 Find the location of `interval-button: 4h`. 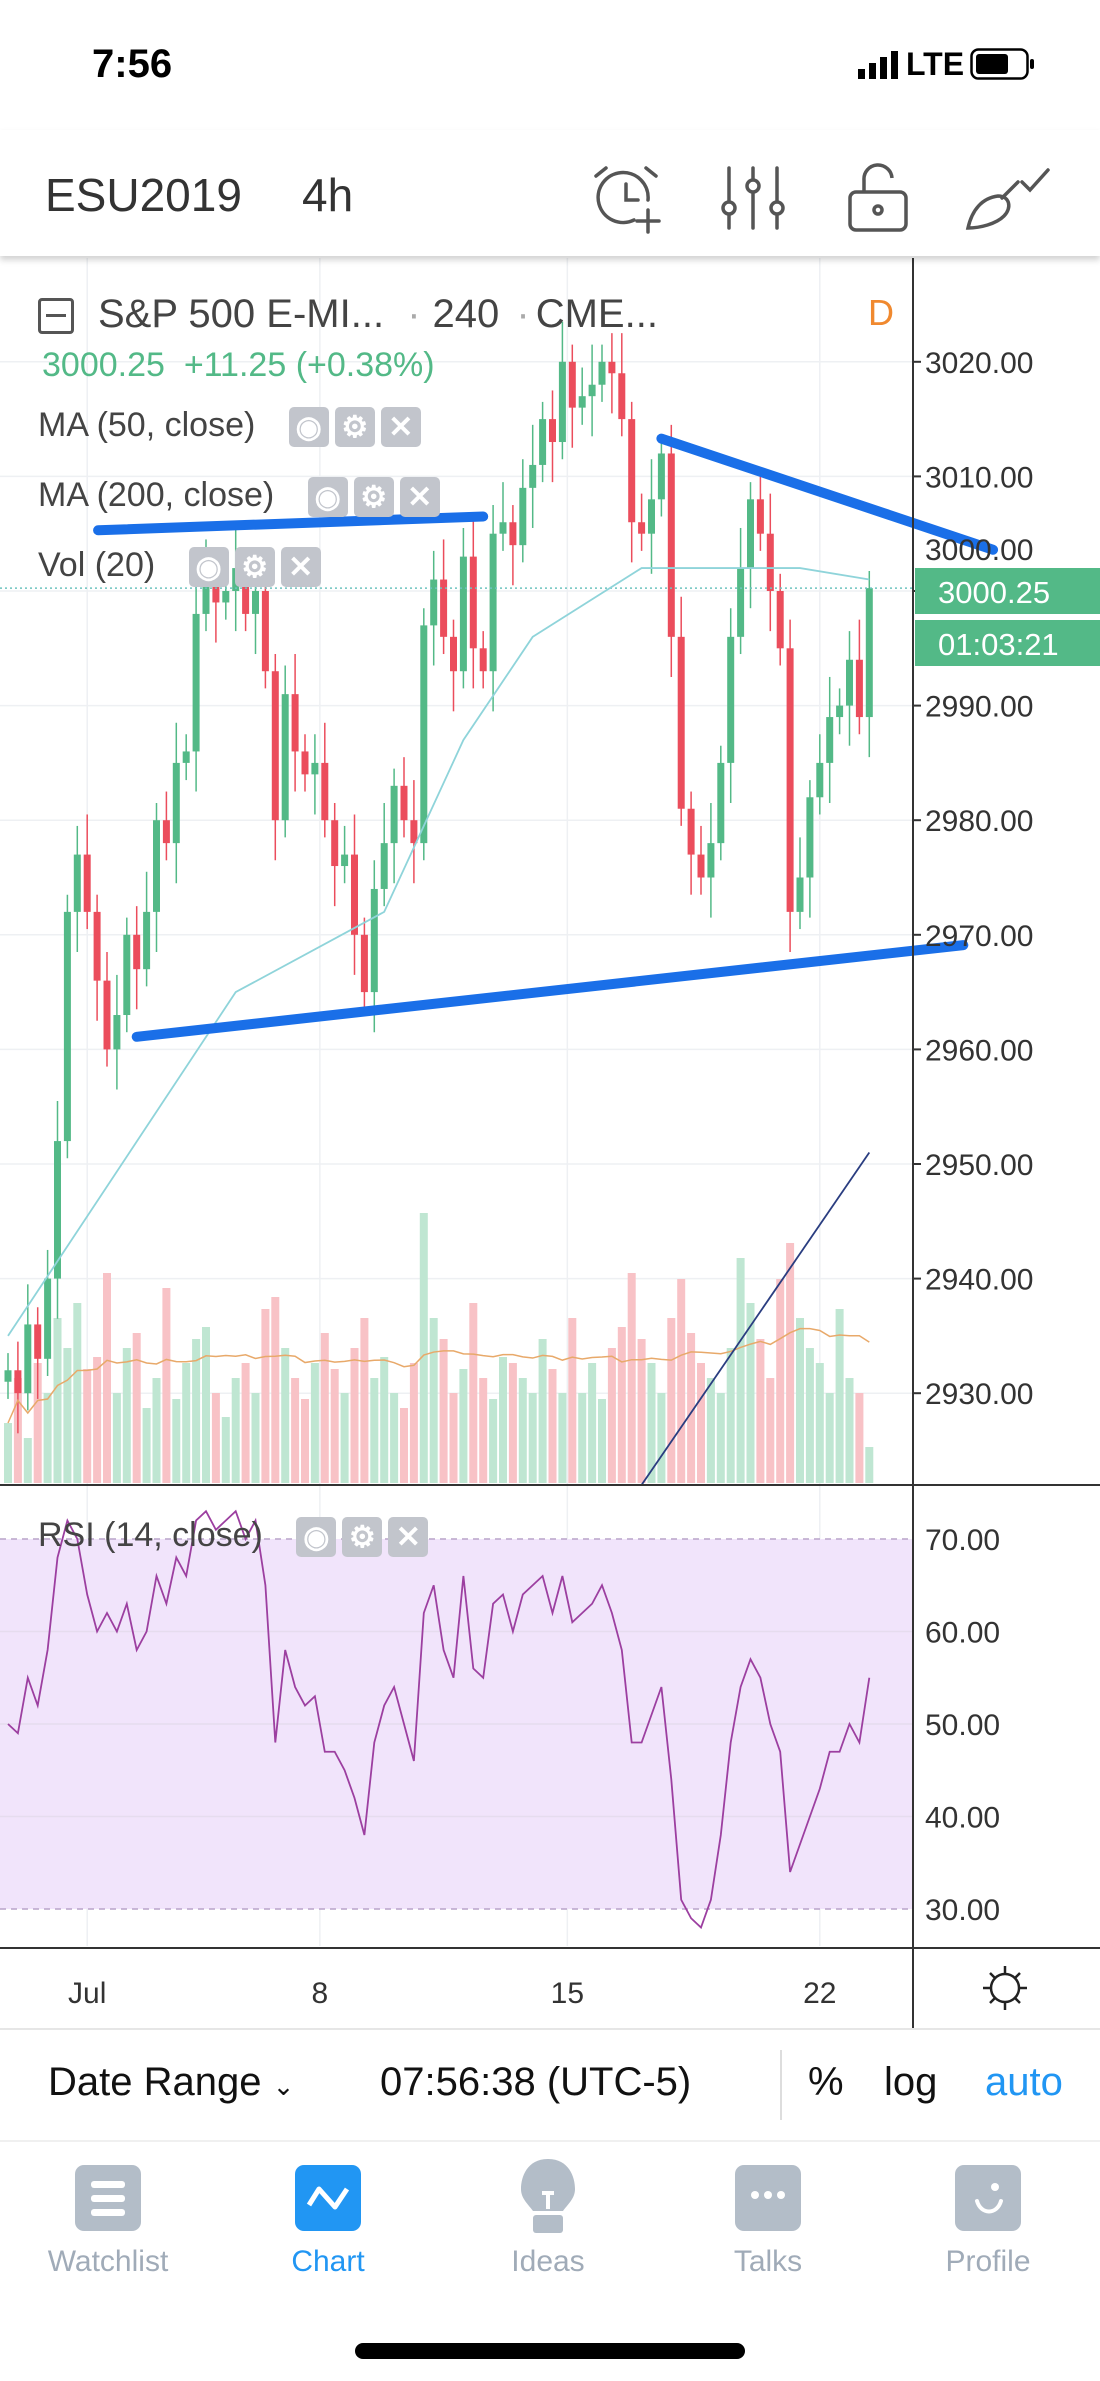

interval-button: 4h is located at coordinates (328, 195).